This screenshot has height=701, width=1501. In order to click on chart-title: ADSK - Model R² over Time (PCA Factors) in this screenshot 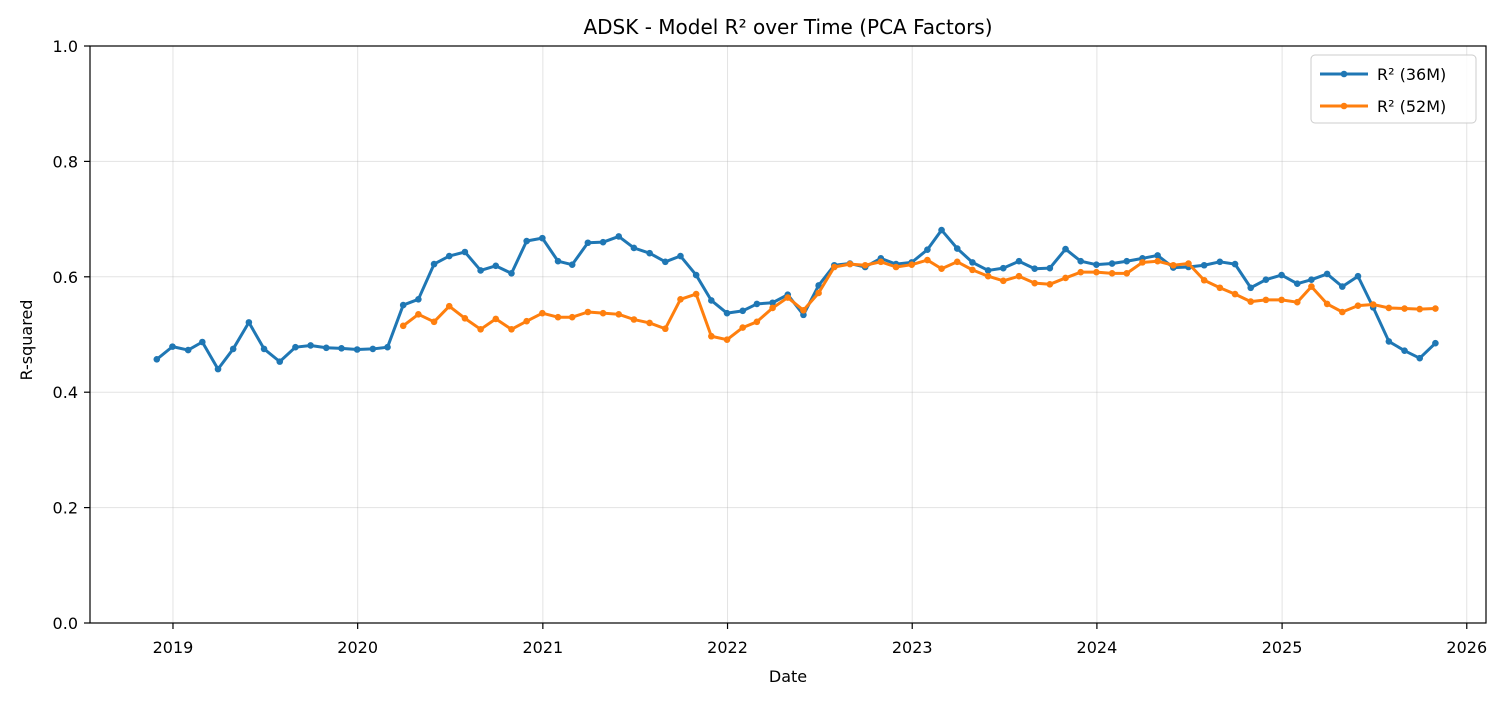, I will do `click(787, 27)`.